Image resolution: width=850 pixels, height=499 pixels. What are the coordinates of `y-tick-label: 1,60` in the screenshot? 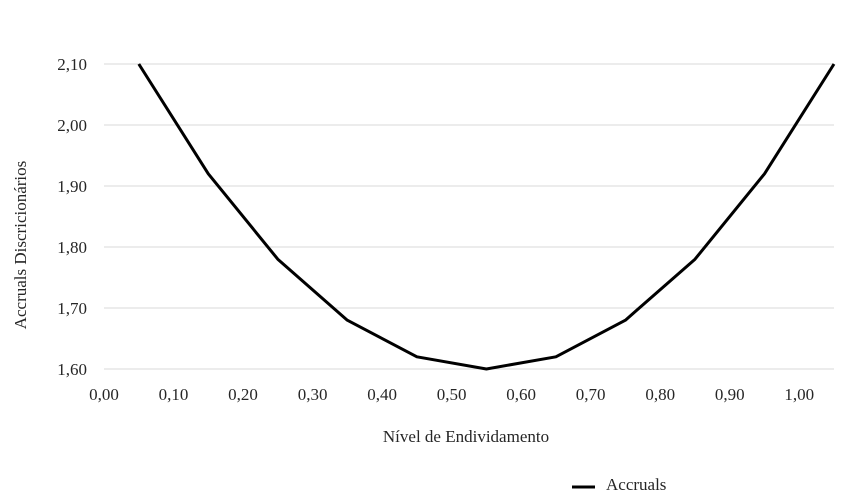 It's located at (72, 369).